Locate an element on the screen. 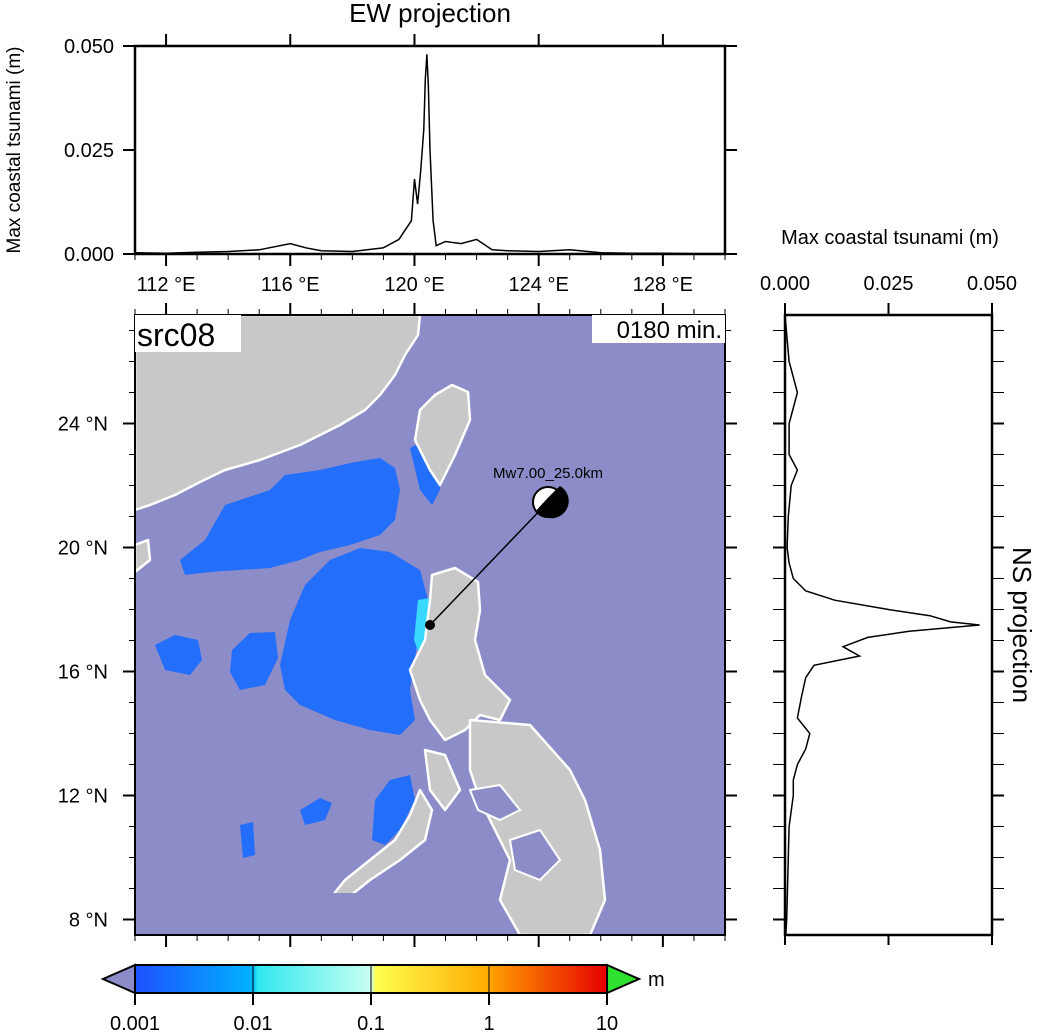 This screenshot has height=1036, width=1038. ns-plot-frame is located at coordinates (888, 625).